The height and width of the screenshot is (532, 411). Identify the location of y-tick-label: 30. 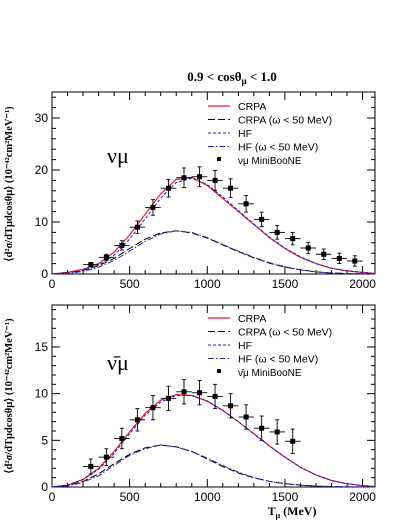
(42, 118).